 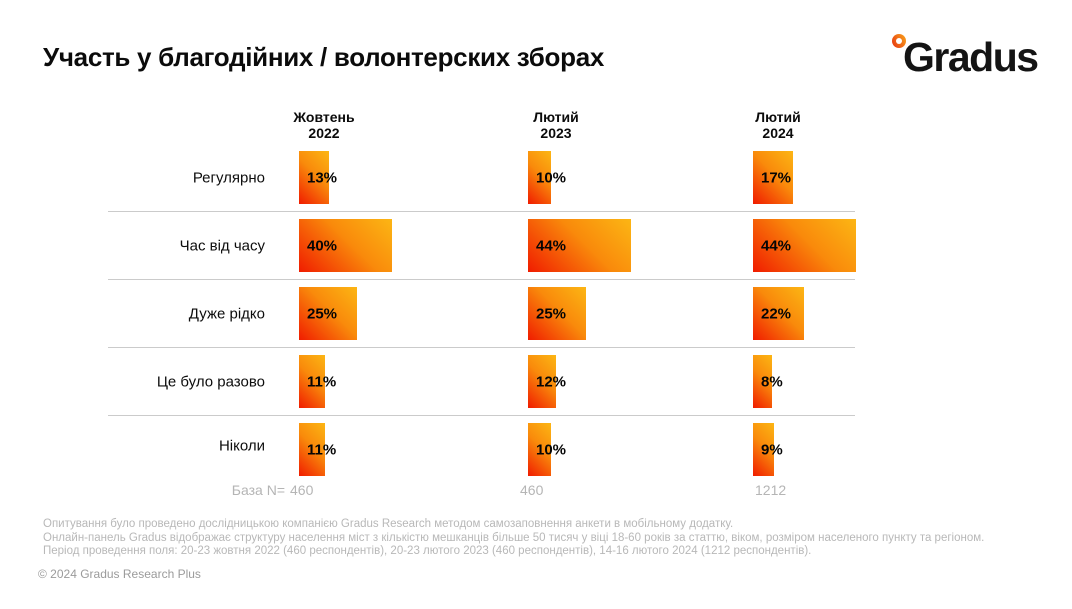 I want to click on base-n-2024: 1212, so click(x=771, y=490).